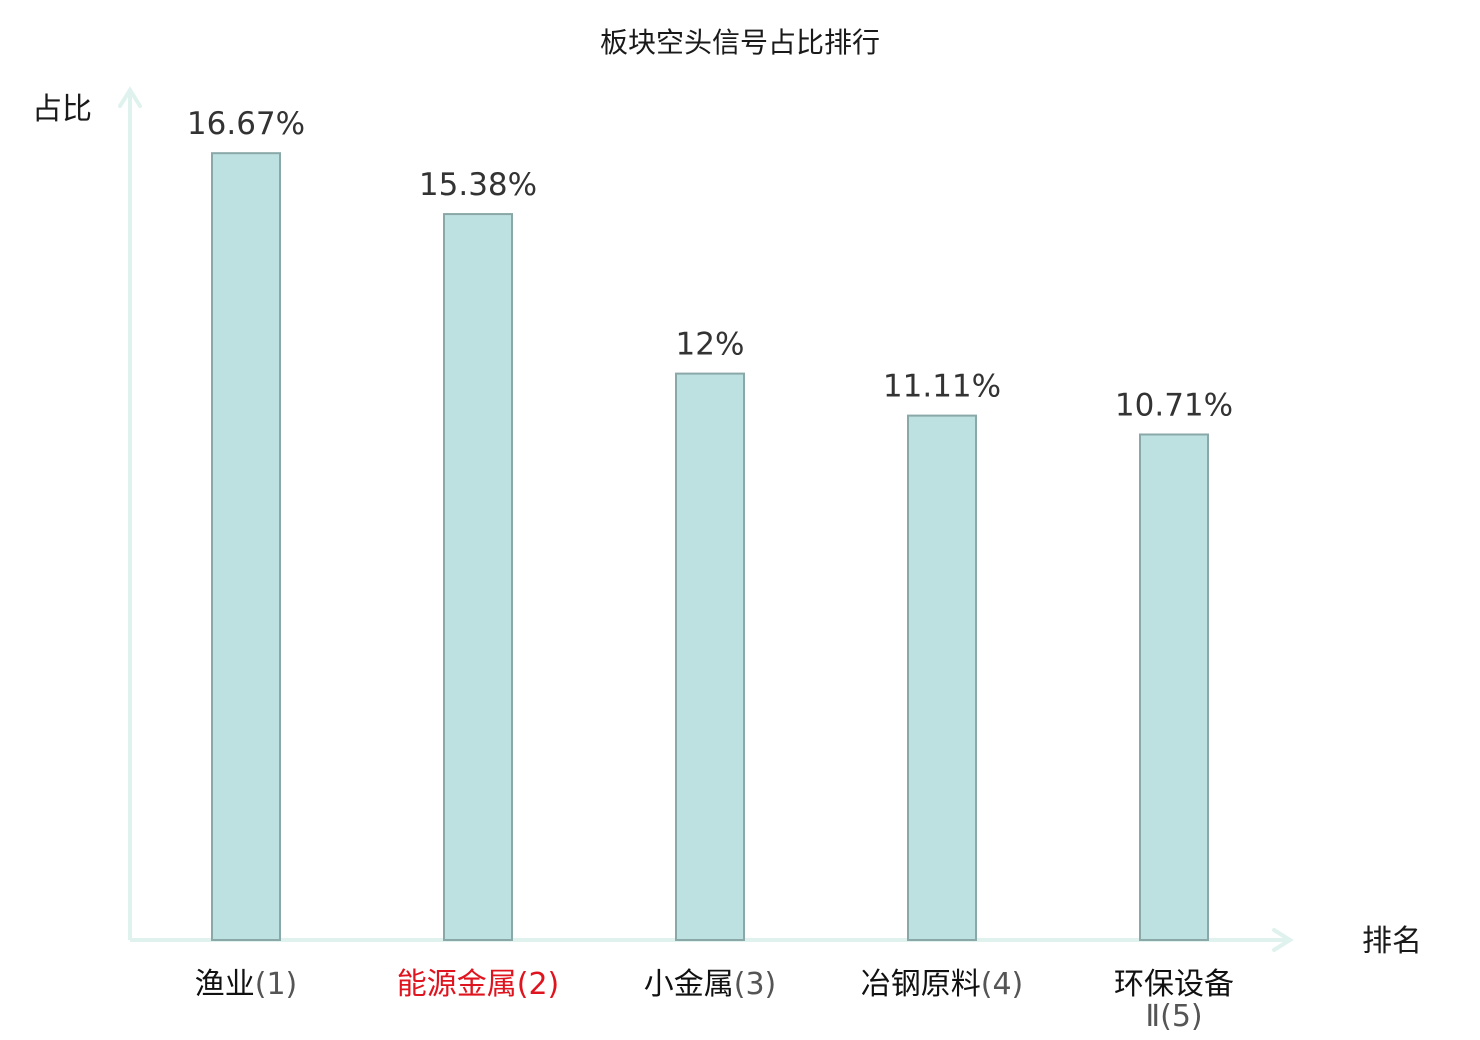 The height and width of the screenshot is (1040, 1480). I want to click on svg-text: 渔业(1), so click(246, 984).